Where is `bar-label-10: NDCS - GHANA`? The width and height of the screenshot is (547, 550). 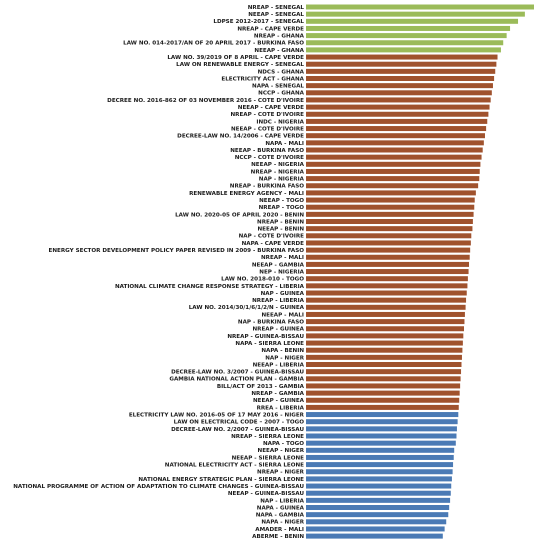 bar-label-10: NDCS - GHANA is located at coordinates (281, 72).